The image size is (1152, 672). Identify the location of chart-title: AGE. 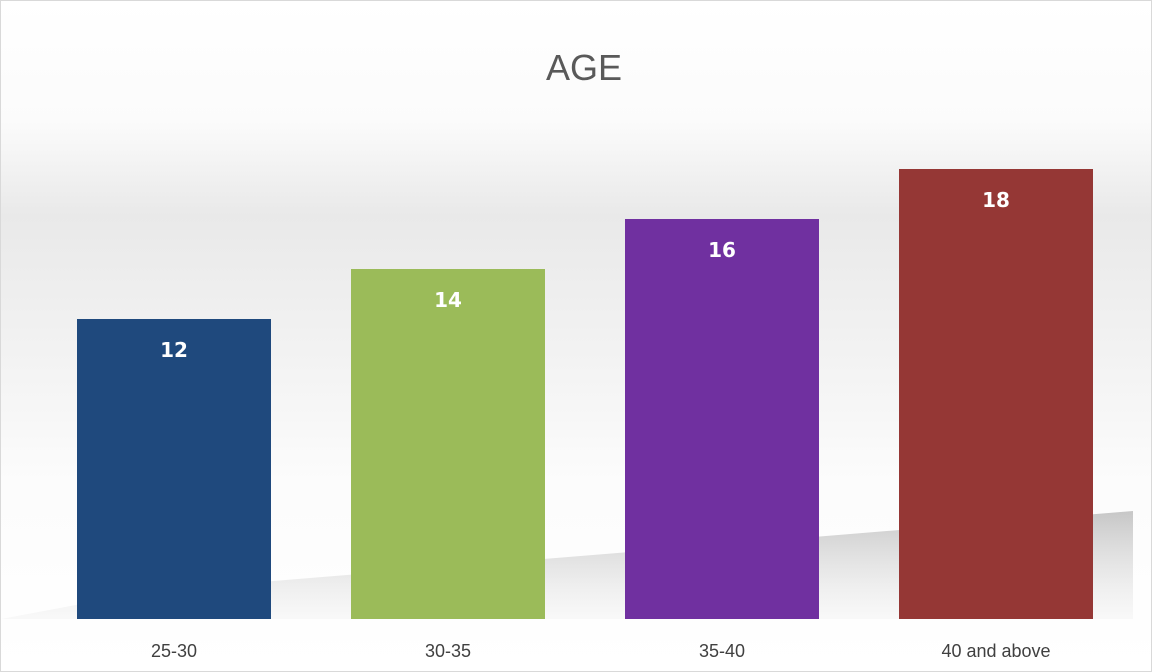
(584, 67).